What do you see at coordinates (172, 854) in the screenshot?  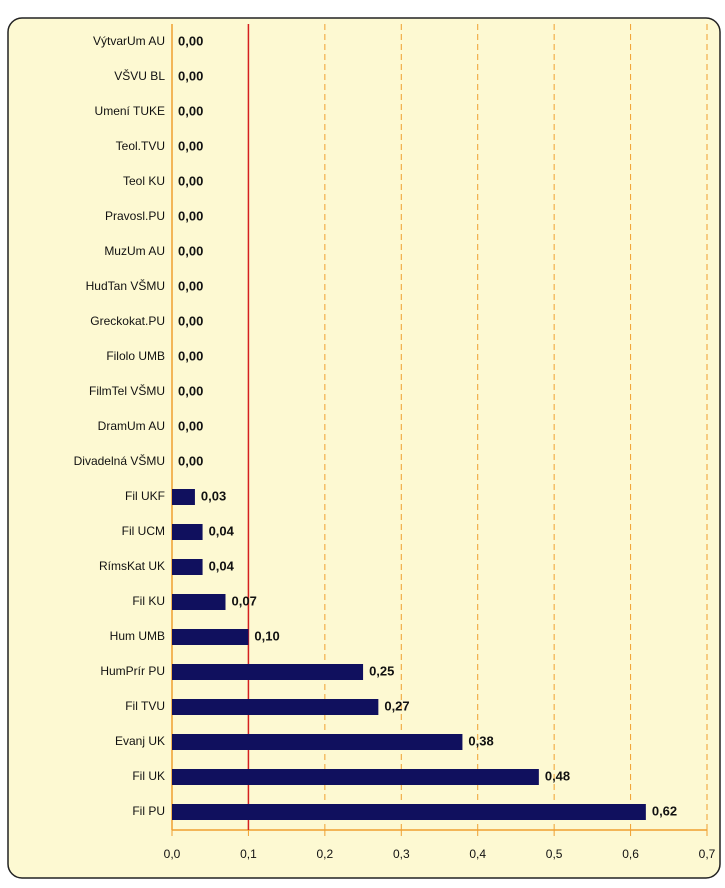 I see `x-tick-label: 0,0` at bounding box center [172, 854].